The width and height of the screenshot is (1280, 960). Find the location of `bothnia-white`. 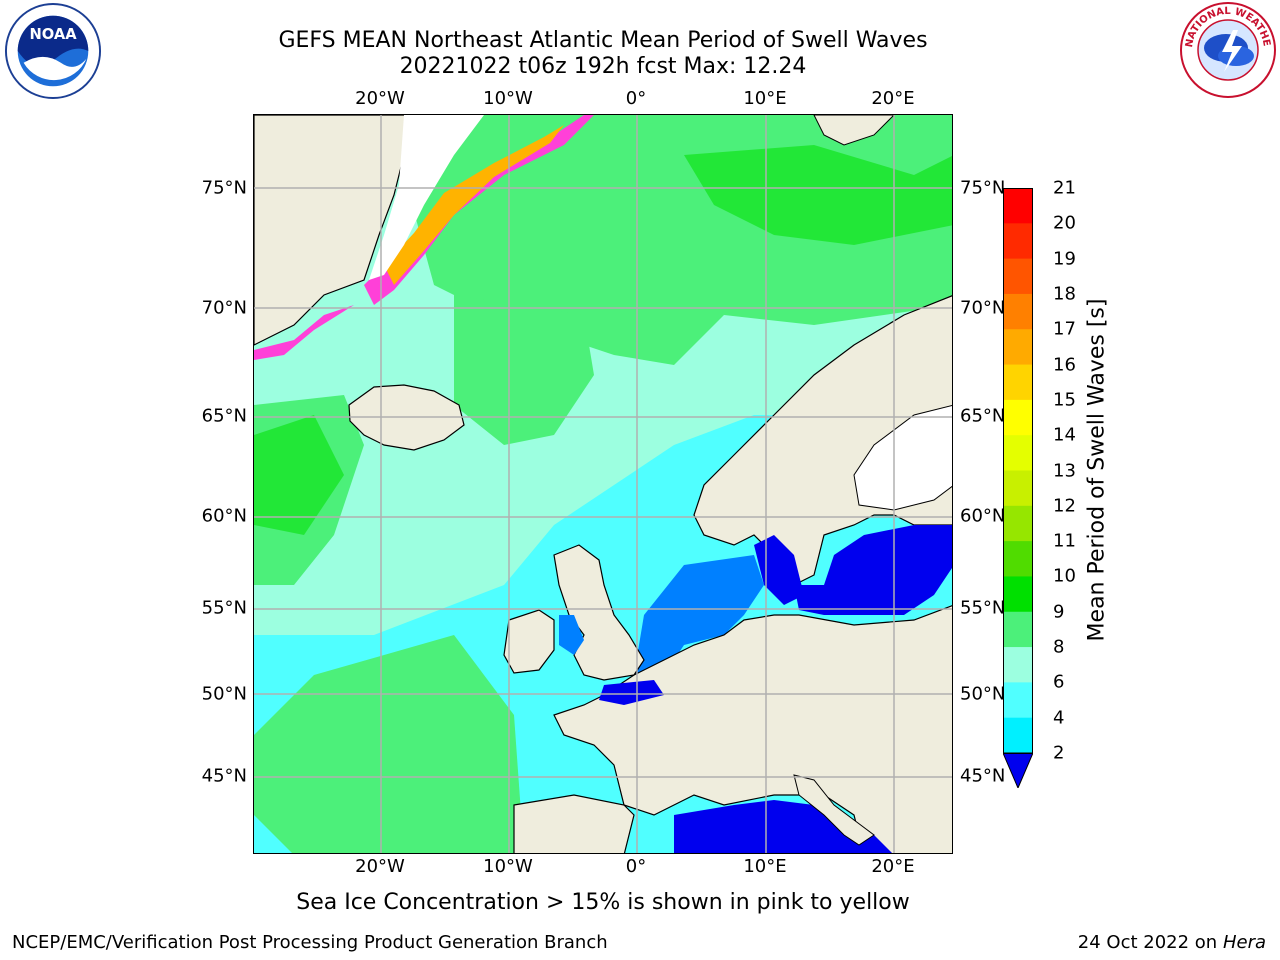

bothnia-white is located at coordinates (902, 457).